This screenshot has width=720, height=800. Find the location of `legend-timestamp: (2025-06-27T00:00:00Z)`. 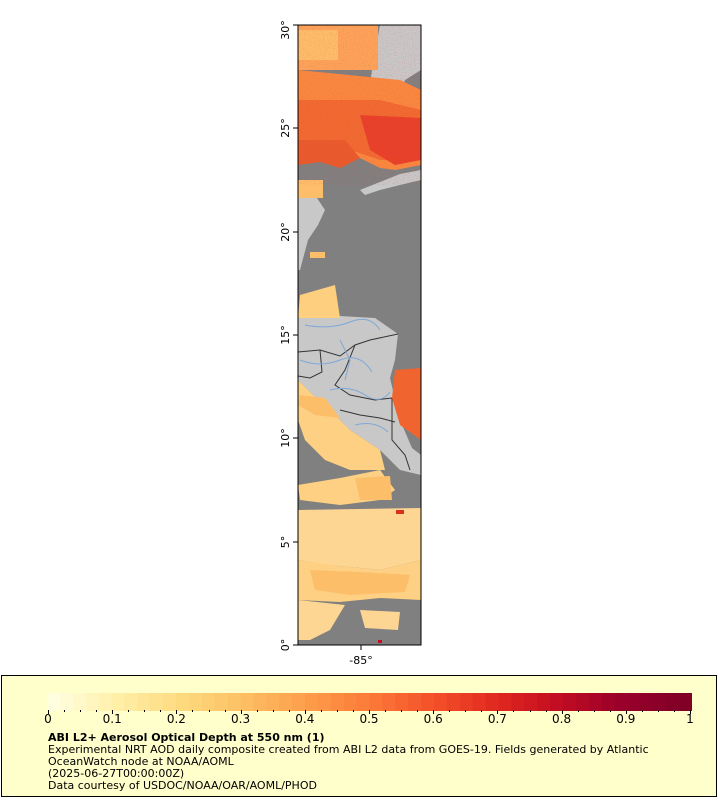

legend-timestamp: (2025-06-27T00:00:00Z) is located at coordinates (116, 773).